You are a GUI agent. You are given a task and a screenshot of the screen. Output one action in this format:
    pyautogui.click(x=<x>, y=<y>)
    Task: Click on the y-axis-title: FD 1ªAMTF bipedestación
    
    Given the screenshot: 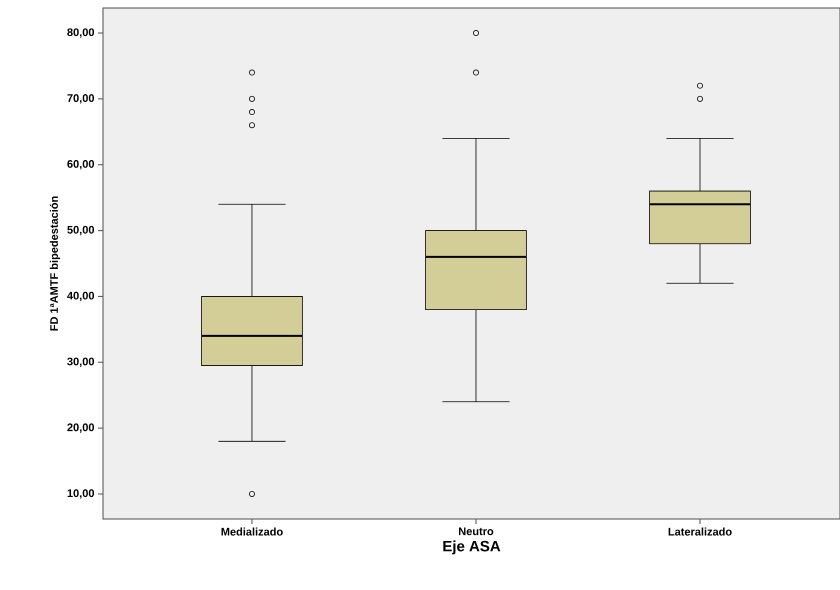 What is the action you would take?
    pyautogui.click(x=55, y=263)
    